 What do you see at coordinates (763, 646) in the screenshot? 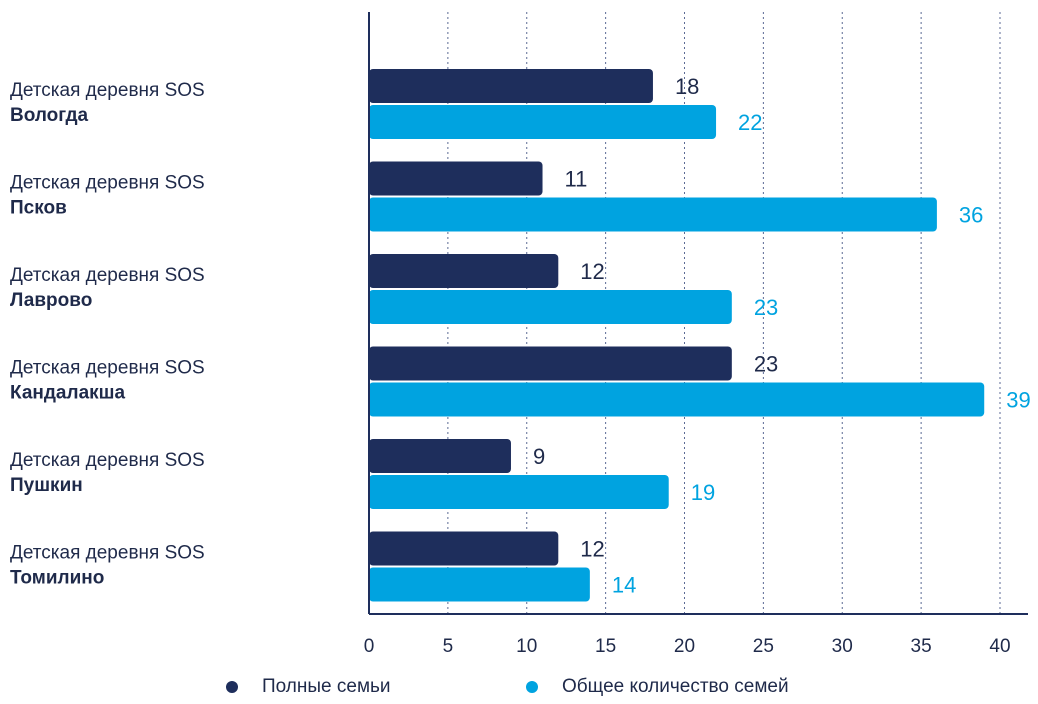
I see `x-tick-label: 25` at bounding box center [763, 646].